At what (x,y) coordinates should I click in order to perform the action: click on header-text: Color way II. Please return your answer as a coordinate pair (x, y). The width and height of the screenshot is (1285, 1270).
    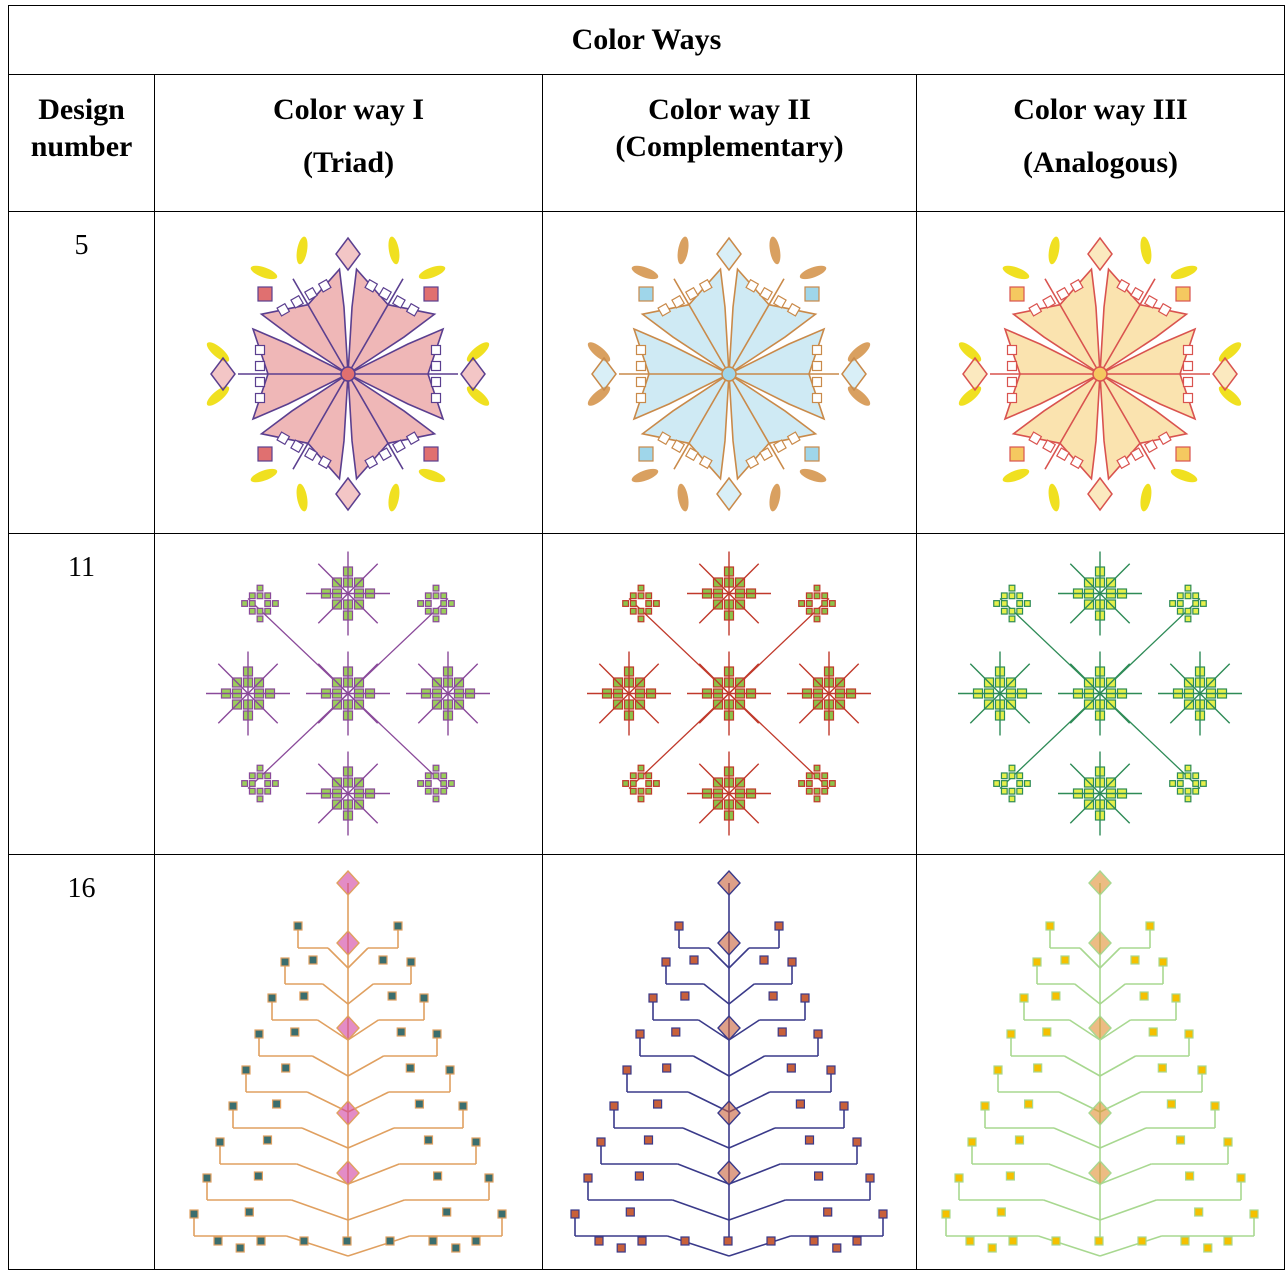
    Looking at the image, I should click on (729, 109).